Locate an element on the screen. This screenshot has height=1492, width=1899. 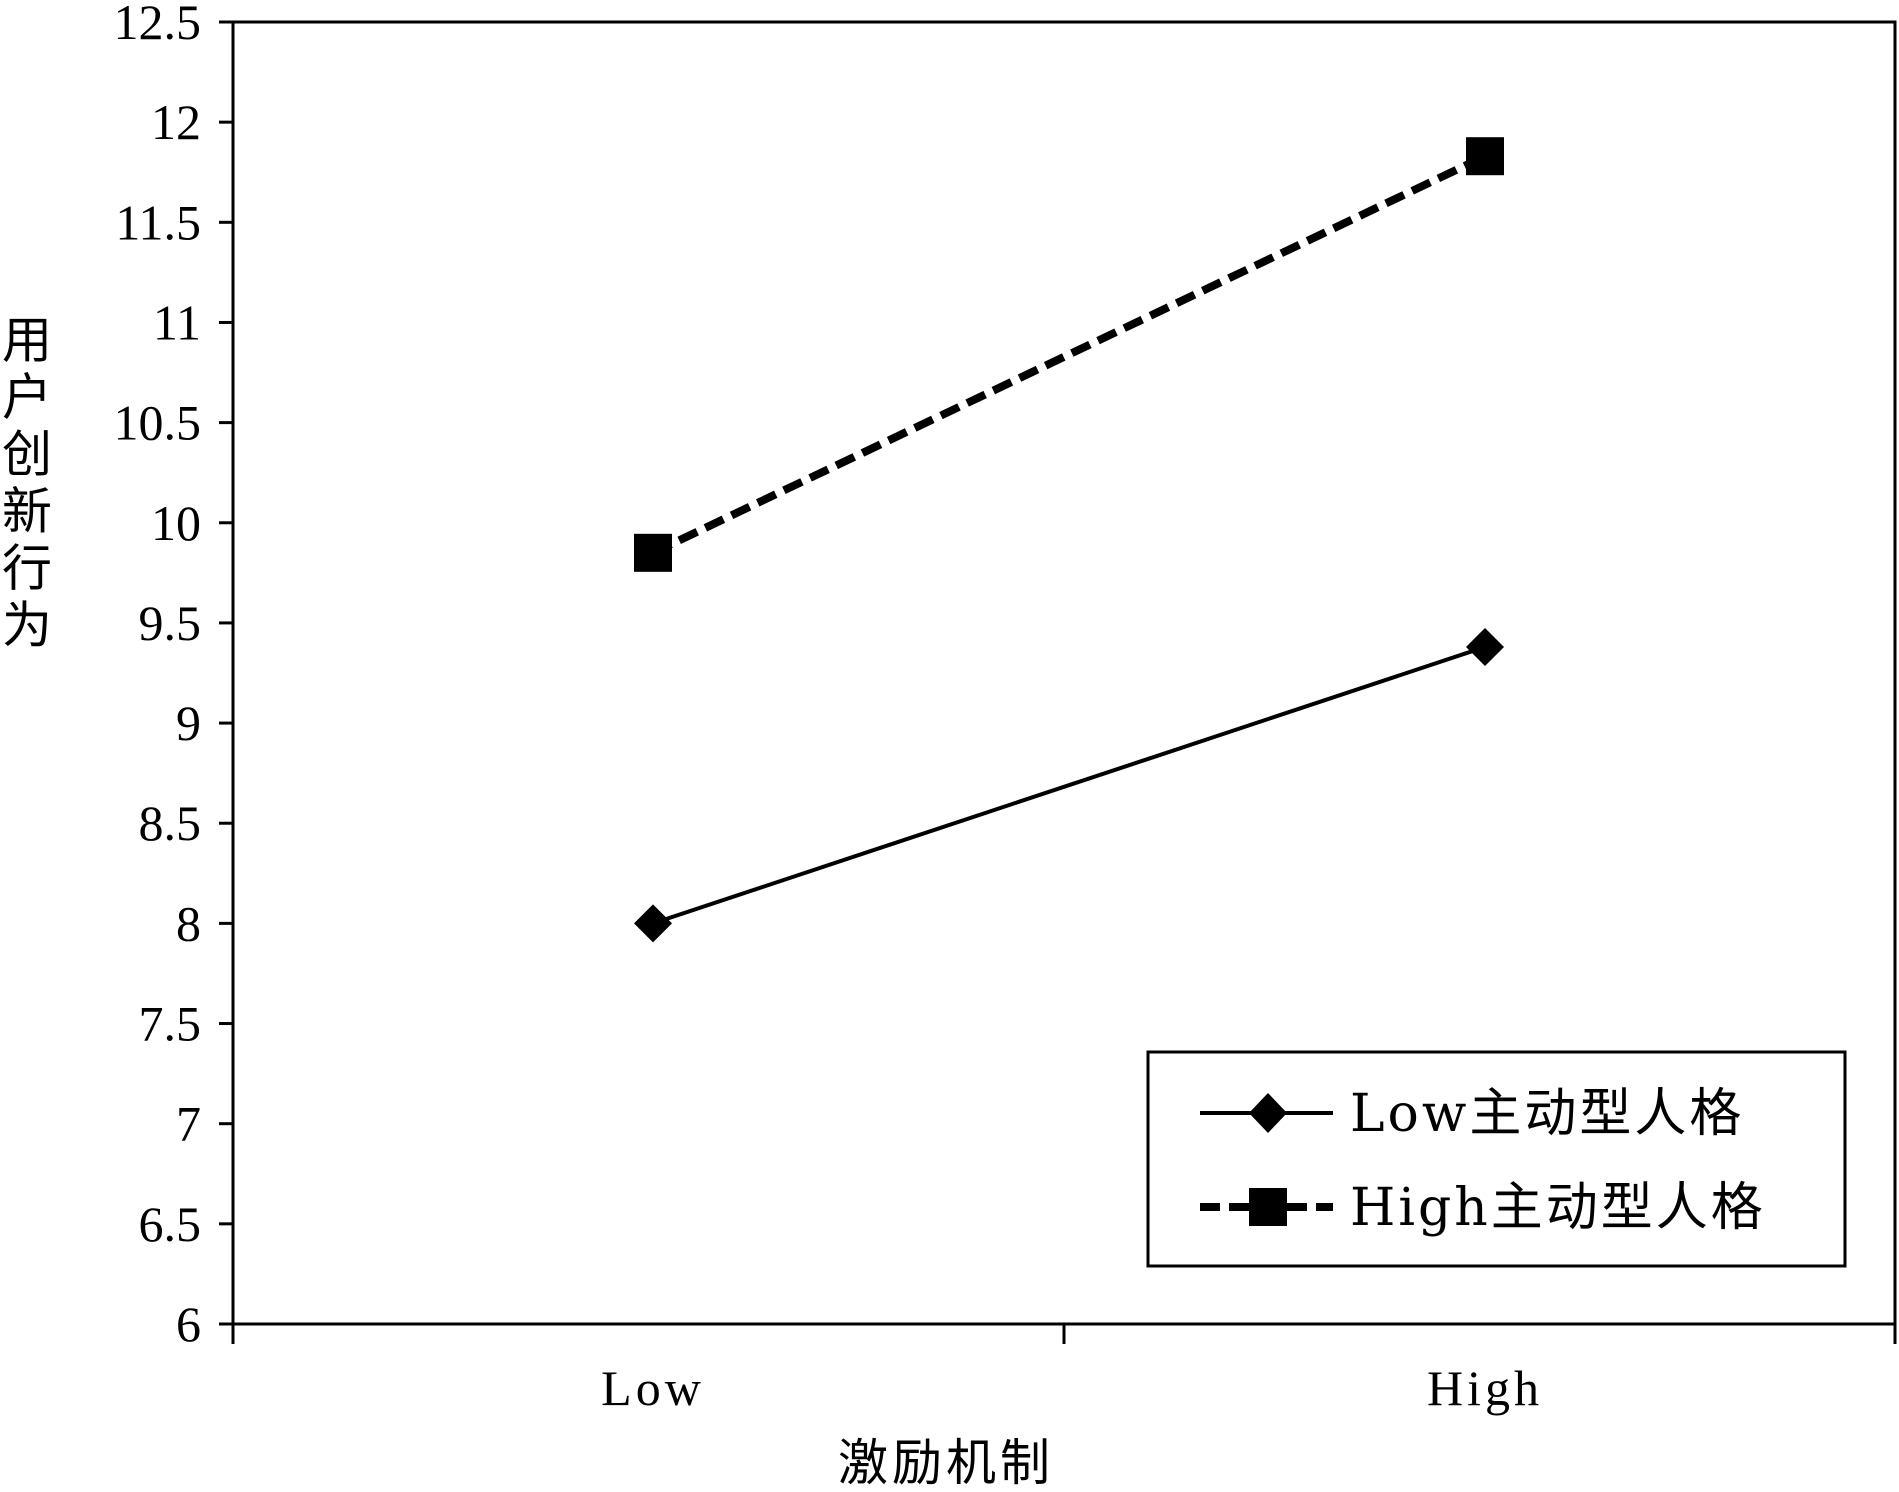
y-axis-ticks: 6 6.5 7 7.5 8 8.5 9 9.5 10 10.5 11 11.5 12 12.5 is located at coordinates (173, 676).